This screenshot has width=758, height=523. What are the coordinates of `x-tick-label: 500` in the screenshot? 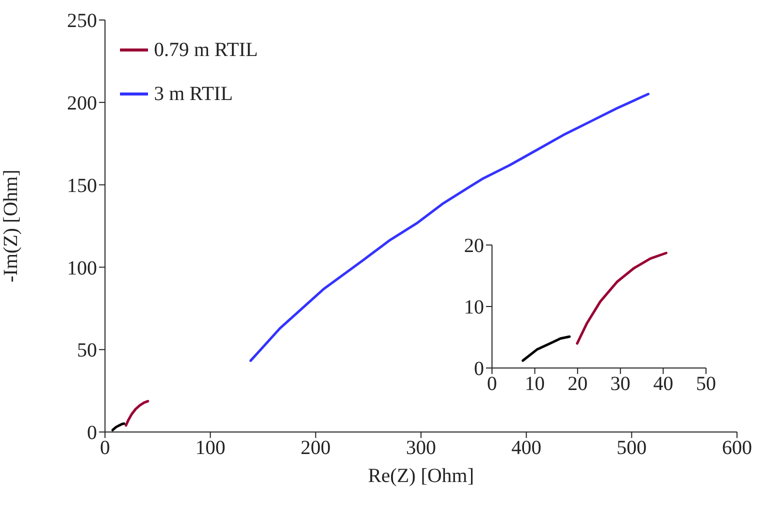 It's located at (631, 448).